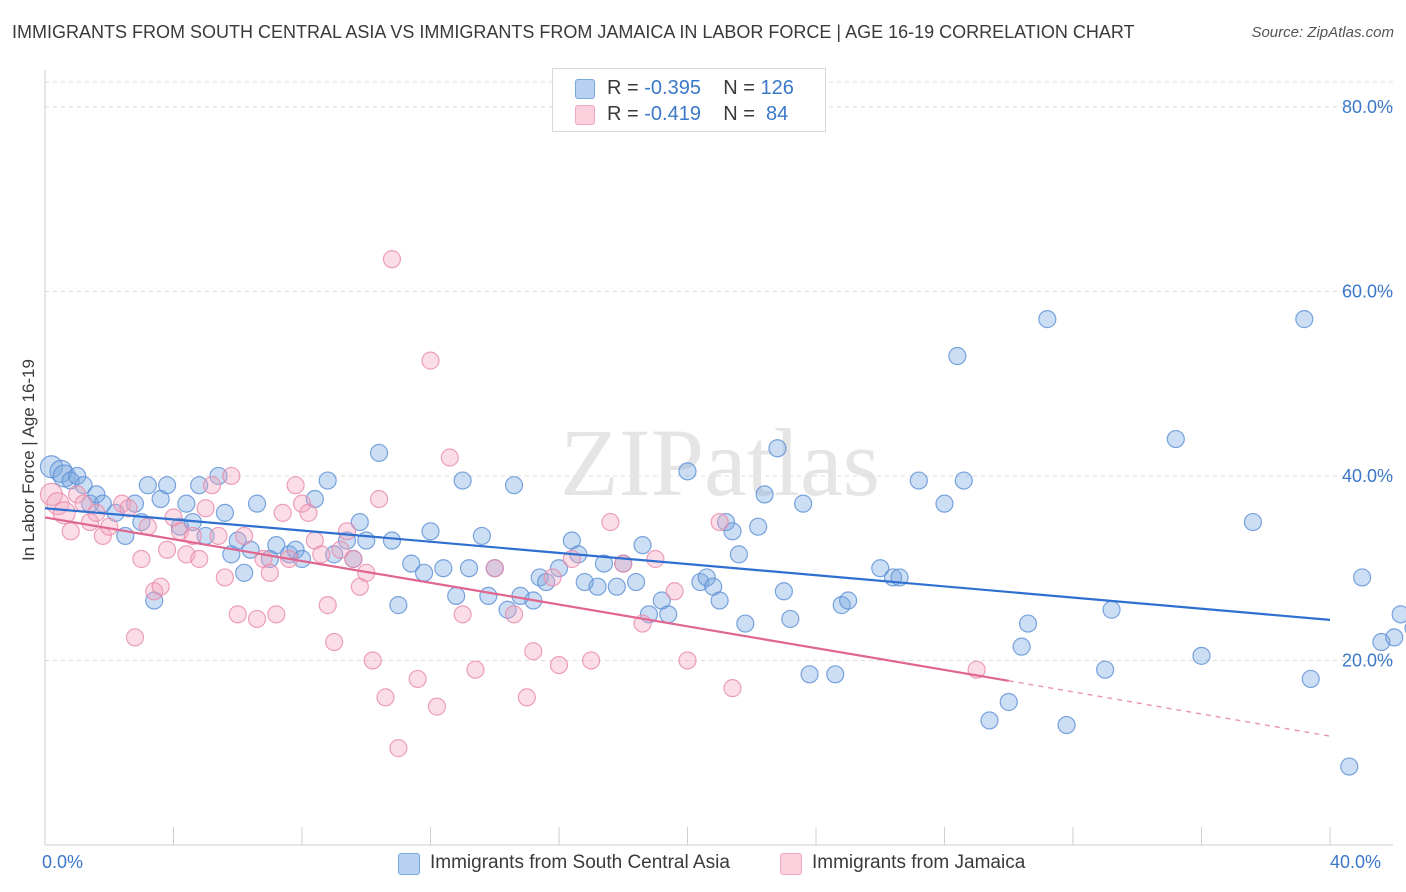  What do you see at coordinates (1367, 476) in the screenshot?
I see `y-tick-label: 40.0%` at bounding box center [1367, 476].